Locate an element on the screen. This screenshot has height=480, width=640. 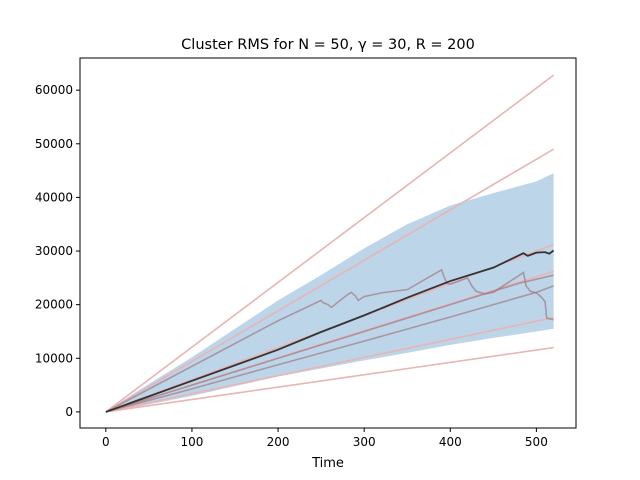
x-axis: 0 100 200 300 400 500 is located at coordinates (325, 438).